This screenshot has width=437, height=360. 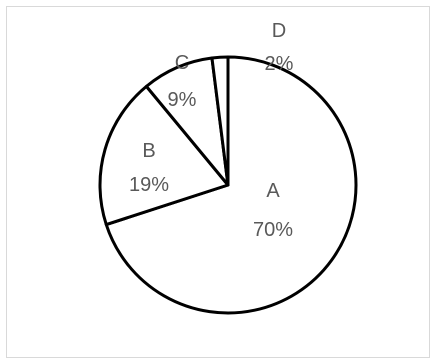 I want to click on slice-label-a: A, so click(x=273, y=191).